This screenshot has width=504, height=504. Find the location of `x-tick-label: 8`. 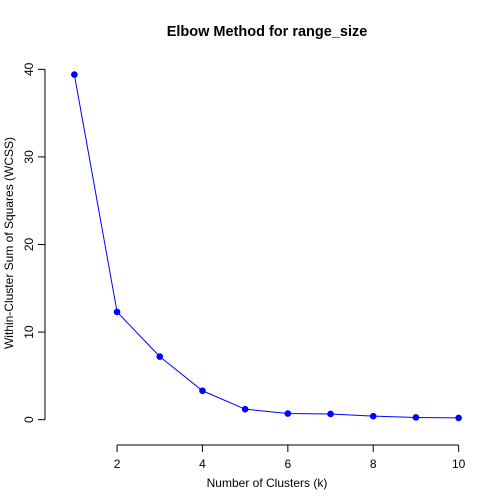

x-tick-label: 8 is located at coordinates (373, 464).